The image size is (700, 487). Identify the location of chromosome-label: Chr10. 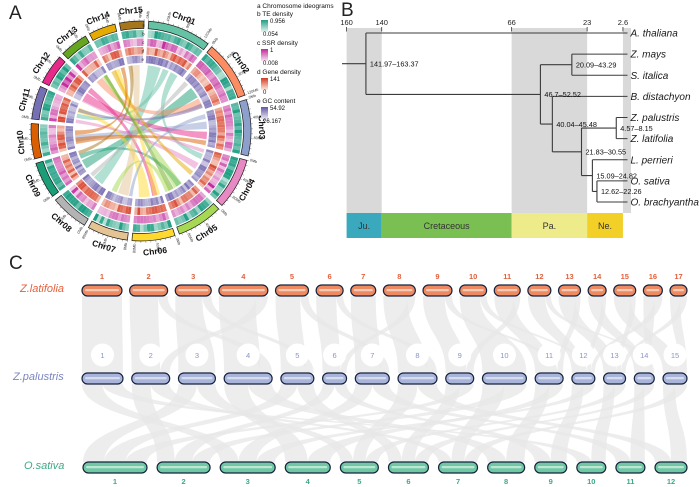
(20, 142).